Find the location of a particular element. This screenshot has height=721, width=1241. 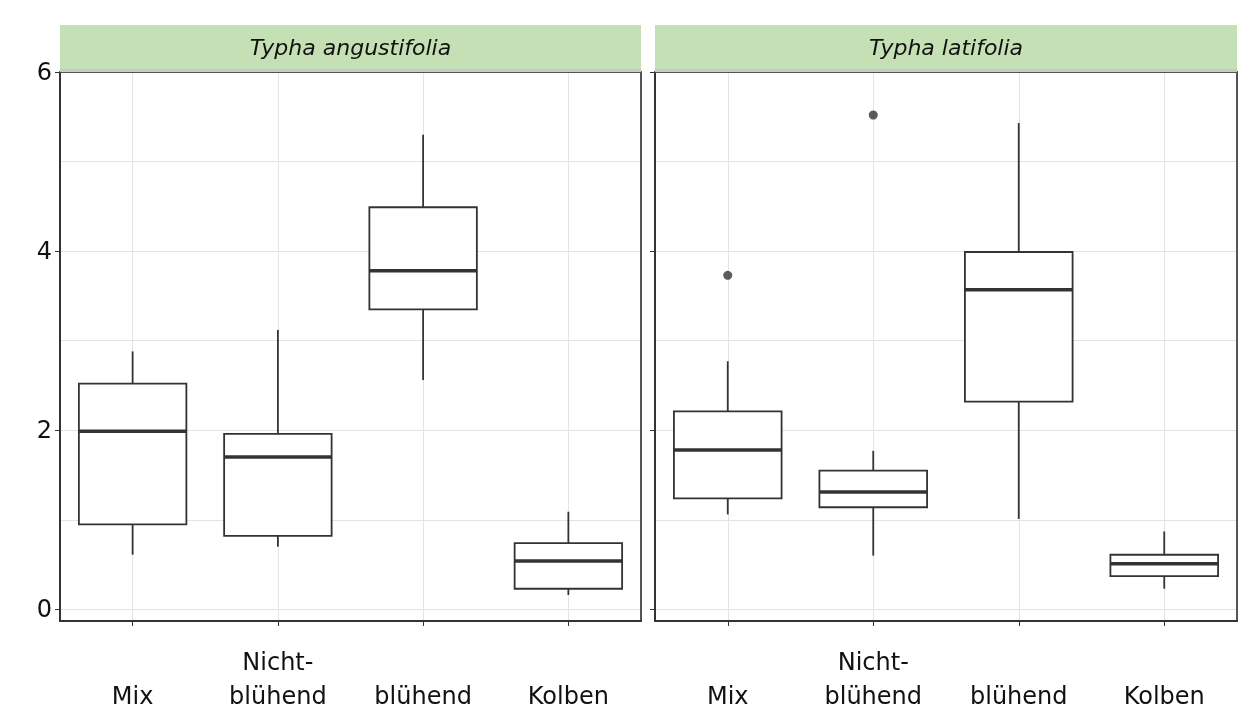

y-tick-label: 2 is located at coordinates (44, 430).